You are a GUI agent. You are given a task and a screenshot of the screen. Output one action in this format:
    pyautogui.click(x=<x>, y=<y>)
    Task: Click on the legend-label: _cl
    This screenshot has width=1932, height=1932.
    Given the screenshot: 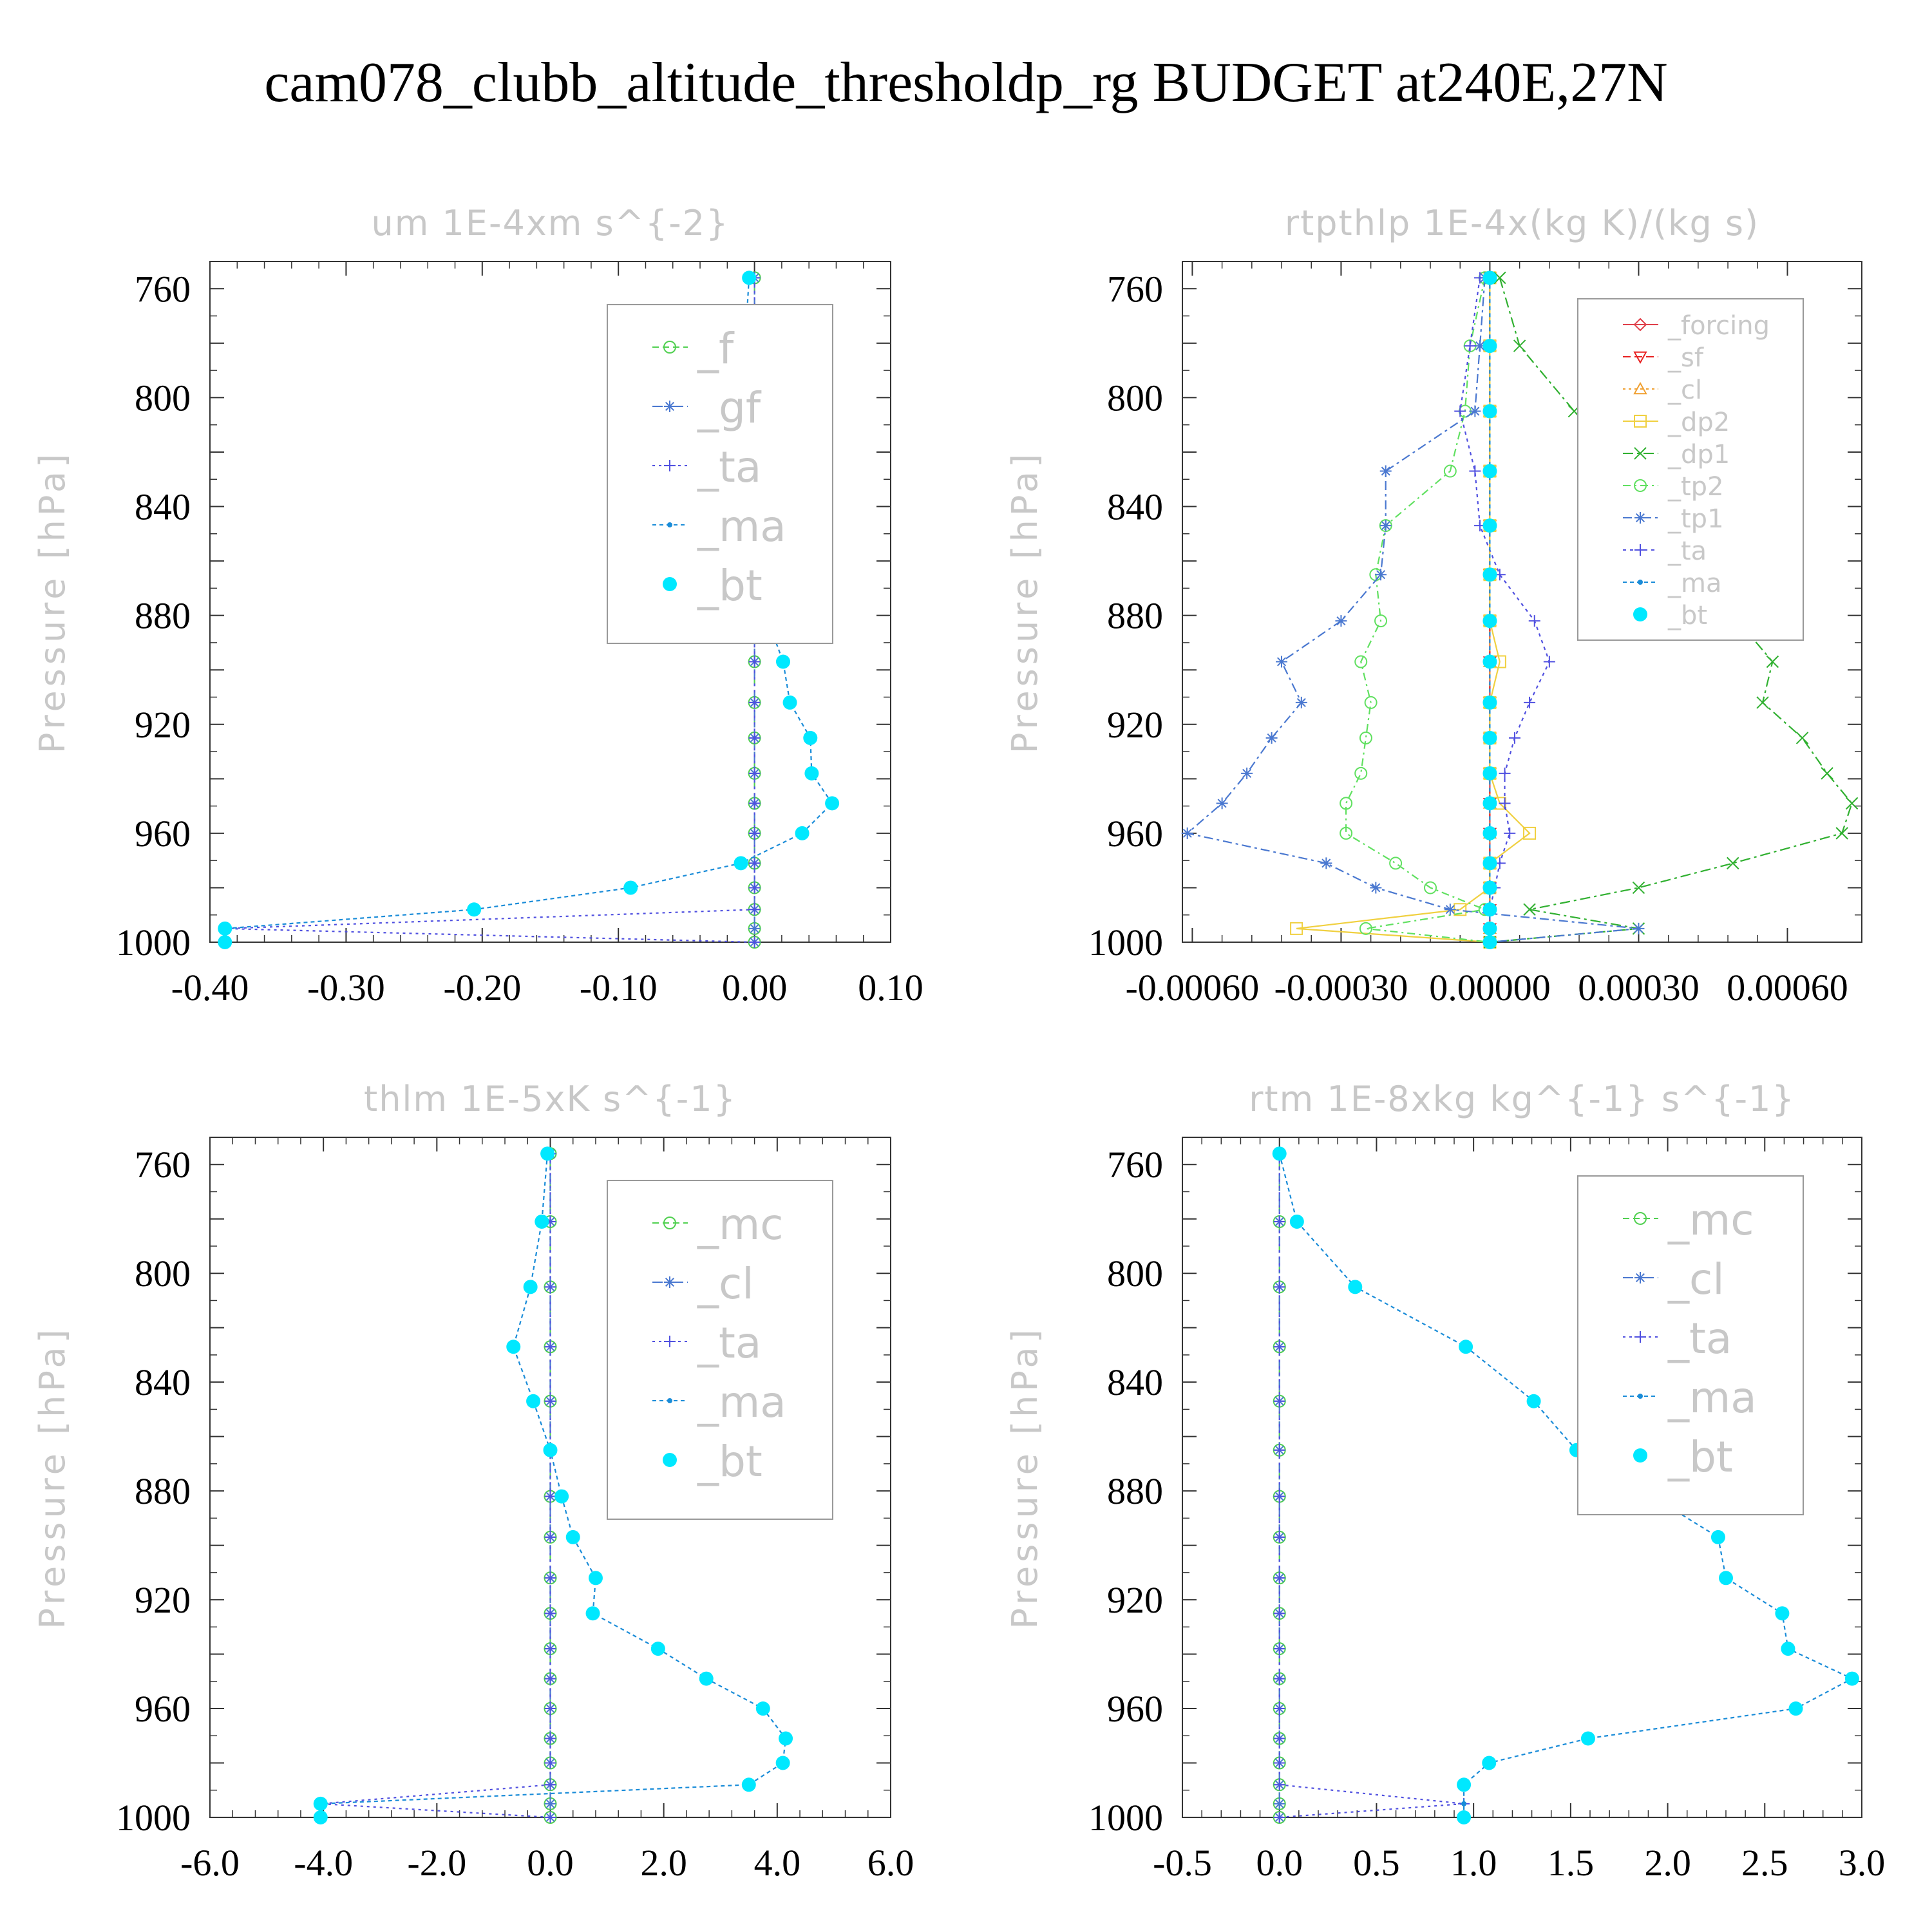 What is the action you would take?
    pyautogui.click(x=1696, y=1279)
    